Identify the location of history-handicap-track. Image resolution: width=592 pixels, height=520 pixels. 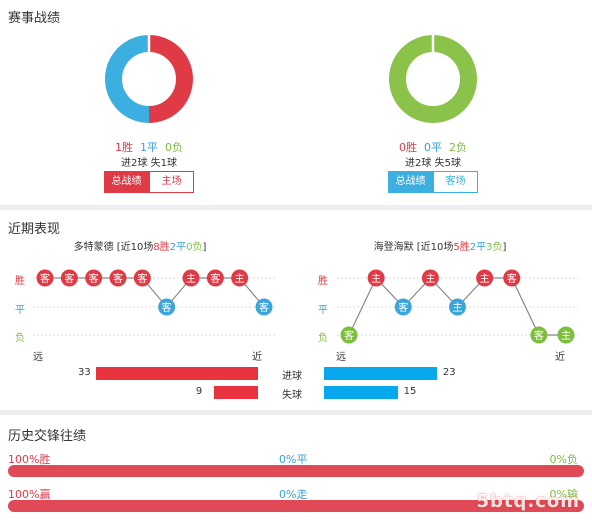
(296, 506).